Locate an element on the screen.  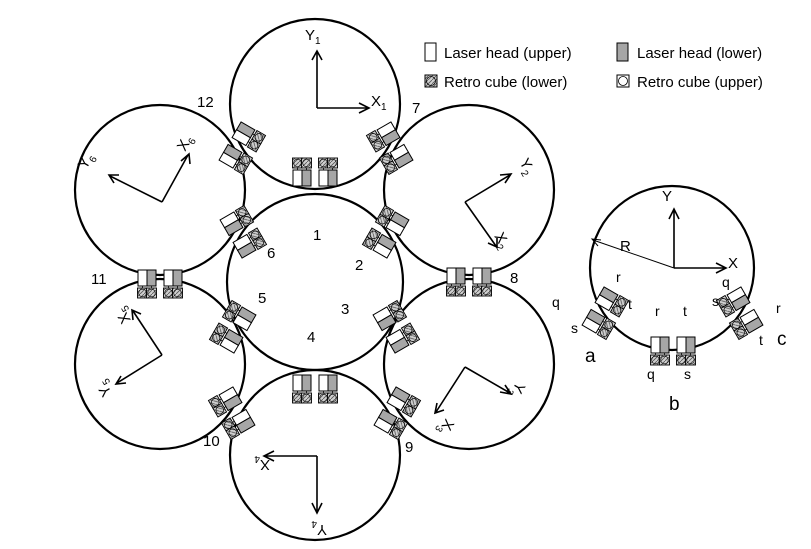
detail-letters: q r s t r t q s q r s t a b c is located at coordinates (669, 342).